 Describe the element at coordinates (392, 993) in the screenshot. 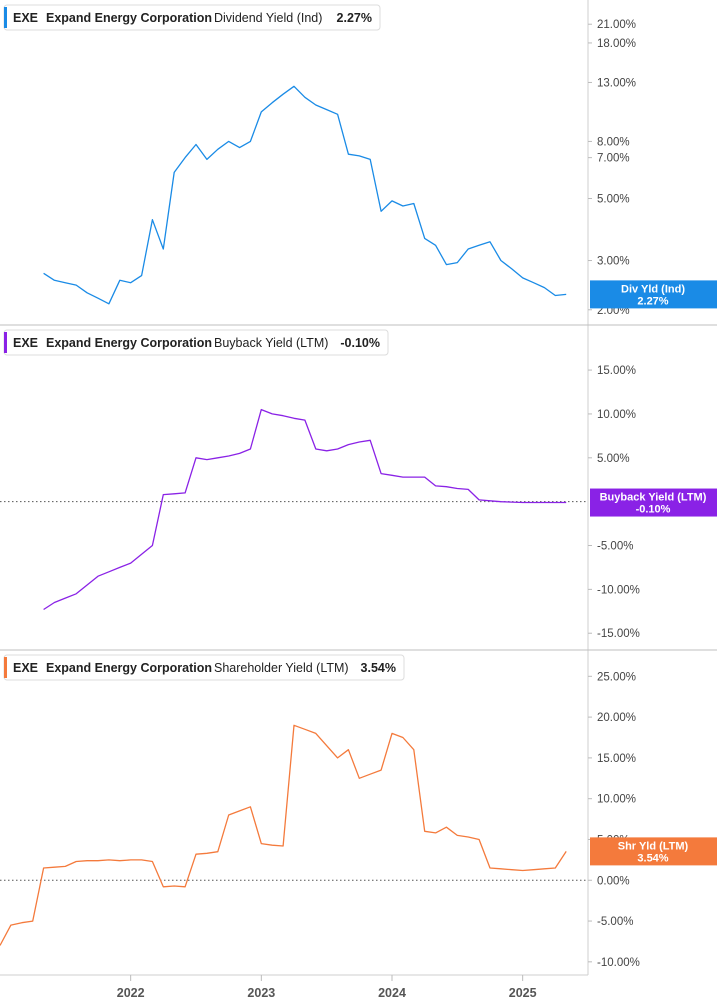

I see `x-tick-label: 2024` at that location.